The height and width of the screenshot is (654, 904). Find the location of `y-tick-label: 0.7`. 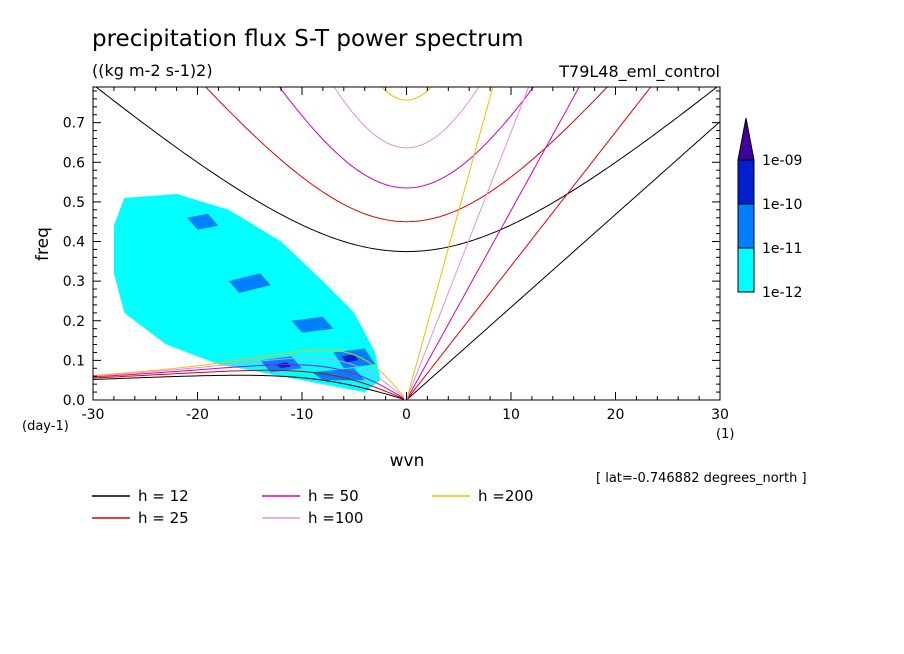

y-tick-label: 0.7 is located at coordinates (74, 124).